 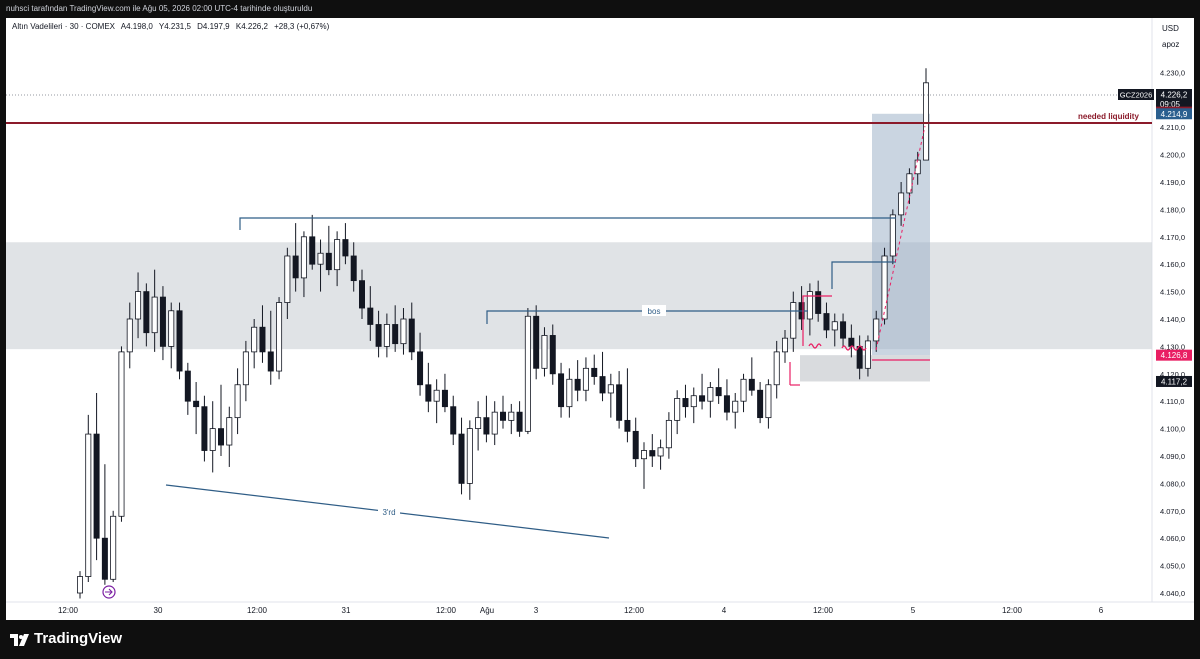 What do you see at coordinates (1174, 114) in the screenshot?
I see `price-label-blue: 4.214,9` at bounding box center [1174, 114].